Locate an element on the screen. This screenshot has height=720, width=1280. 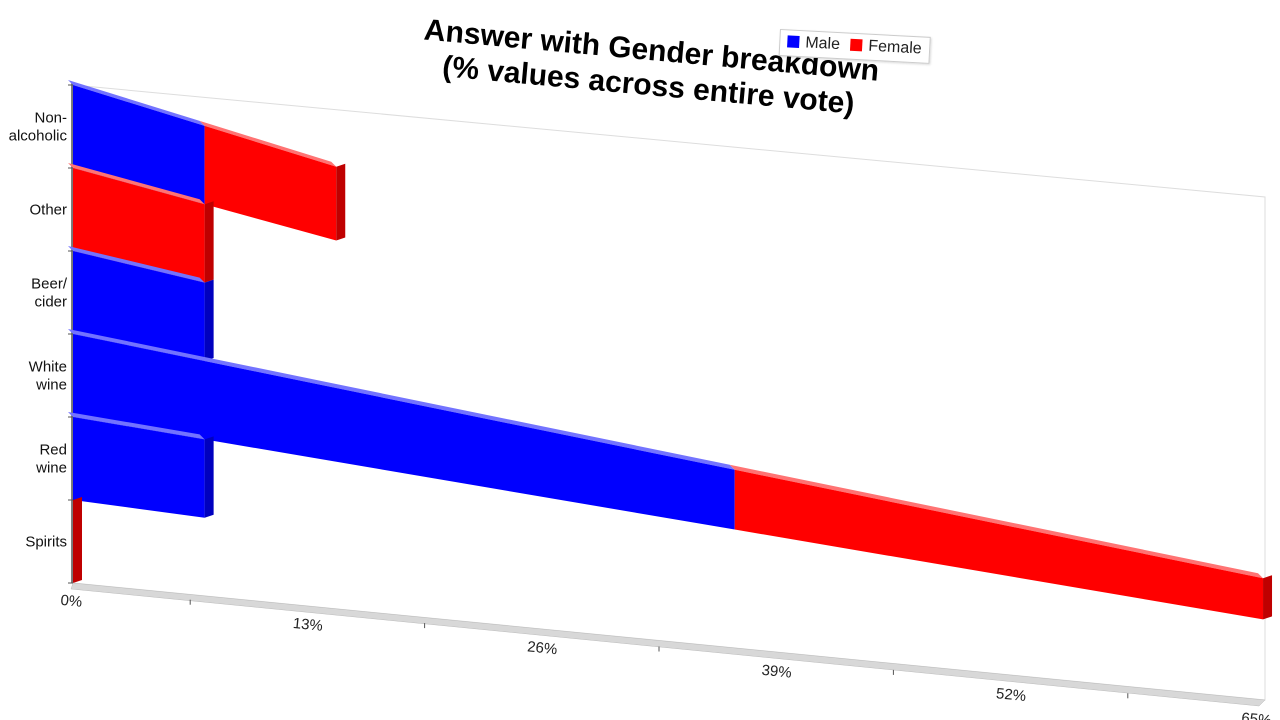
legend-label-male: Male is located at coordinates (822, 44).